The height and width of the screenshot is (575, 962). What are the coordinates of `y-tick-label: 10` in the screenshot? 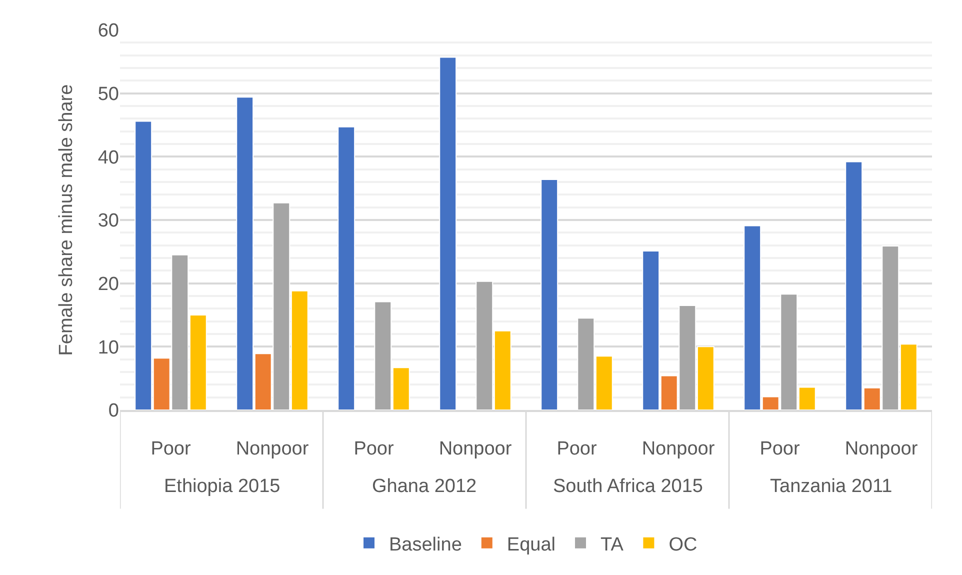 It's located at (108, 347).